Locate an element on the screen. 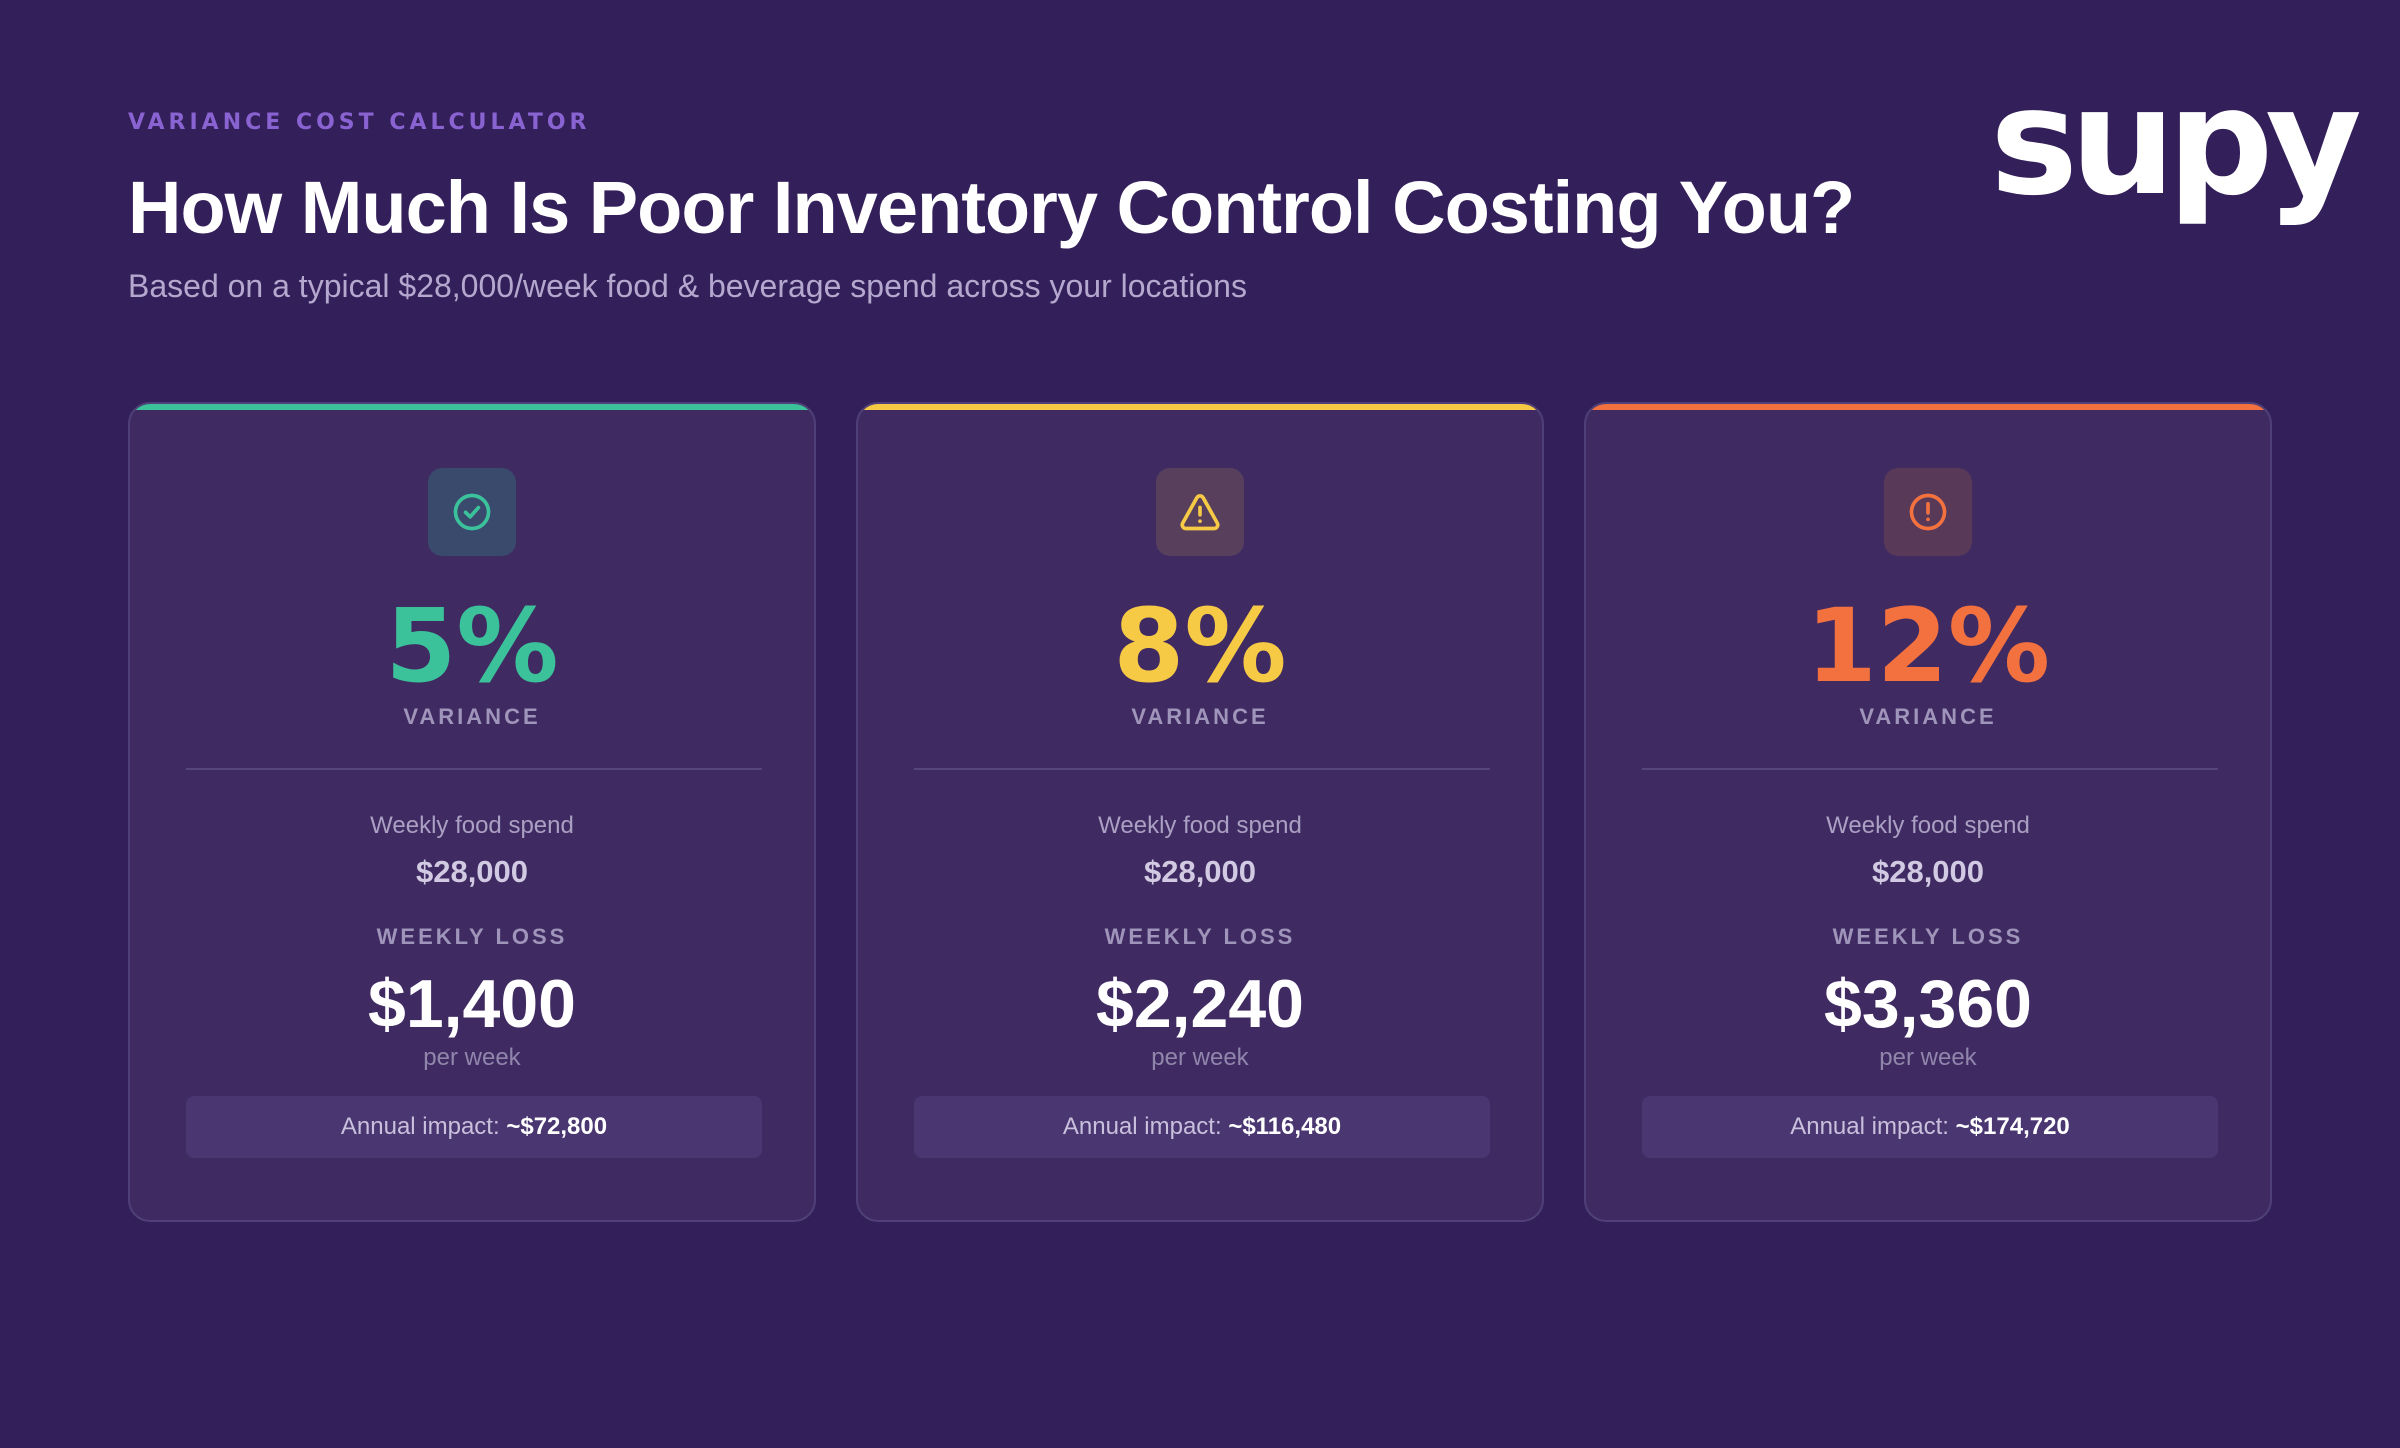 The height and width of the screenshot is (1448, 2400). weekly-loss-value: $2,240 is located at coordinates (1200, 1004).